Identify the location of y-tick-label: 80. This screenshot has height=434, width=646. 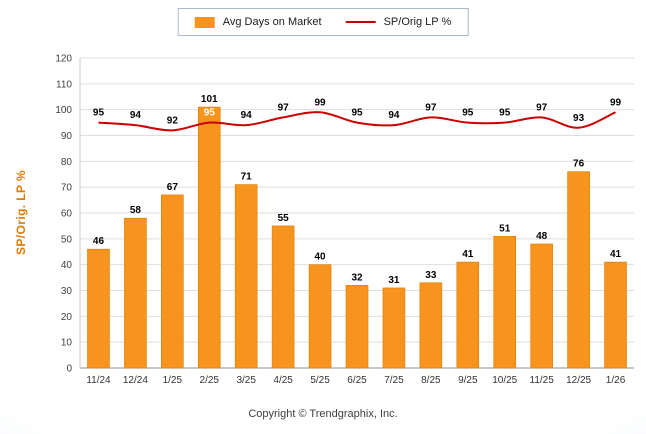
(67, 162).